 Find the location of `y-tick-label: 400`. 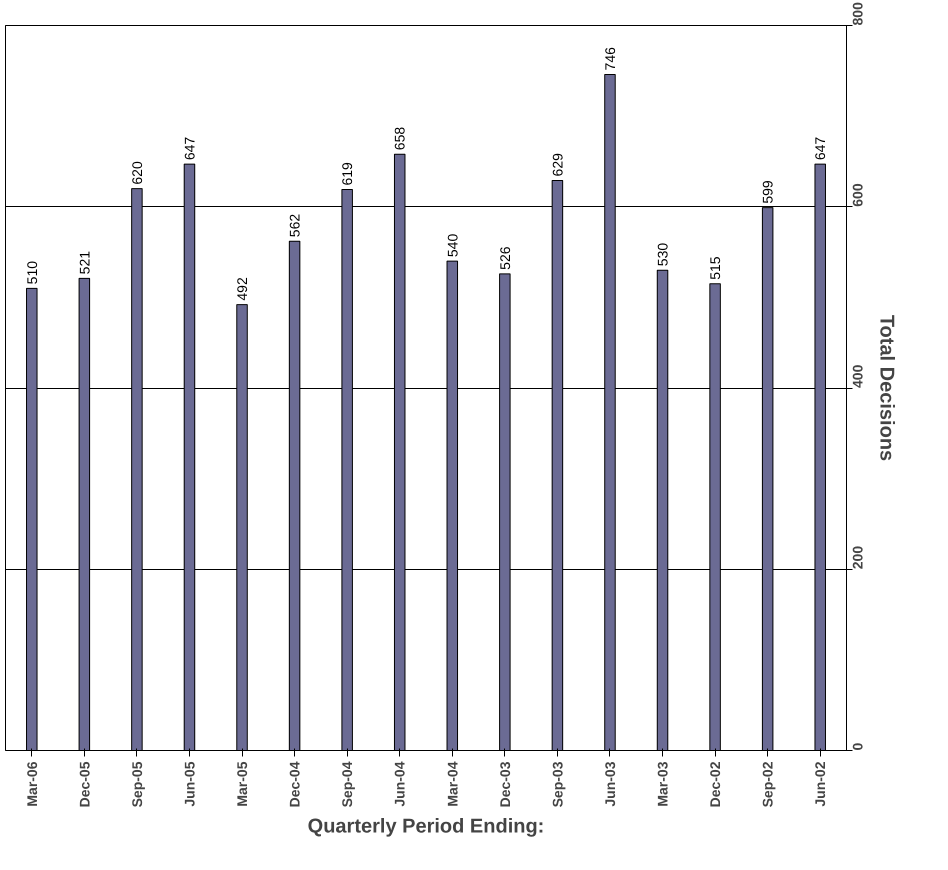

y-tick-label: 400 is located at coordinates (858, 376).